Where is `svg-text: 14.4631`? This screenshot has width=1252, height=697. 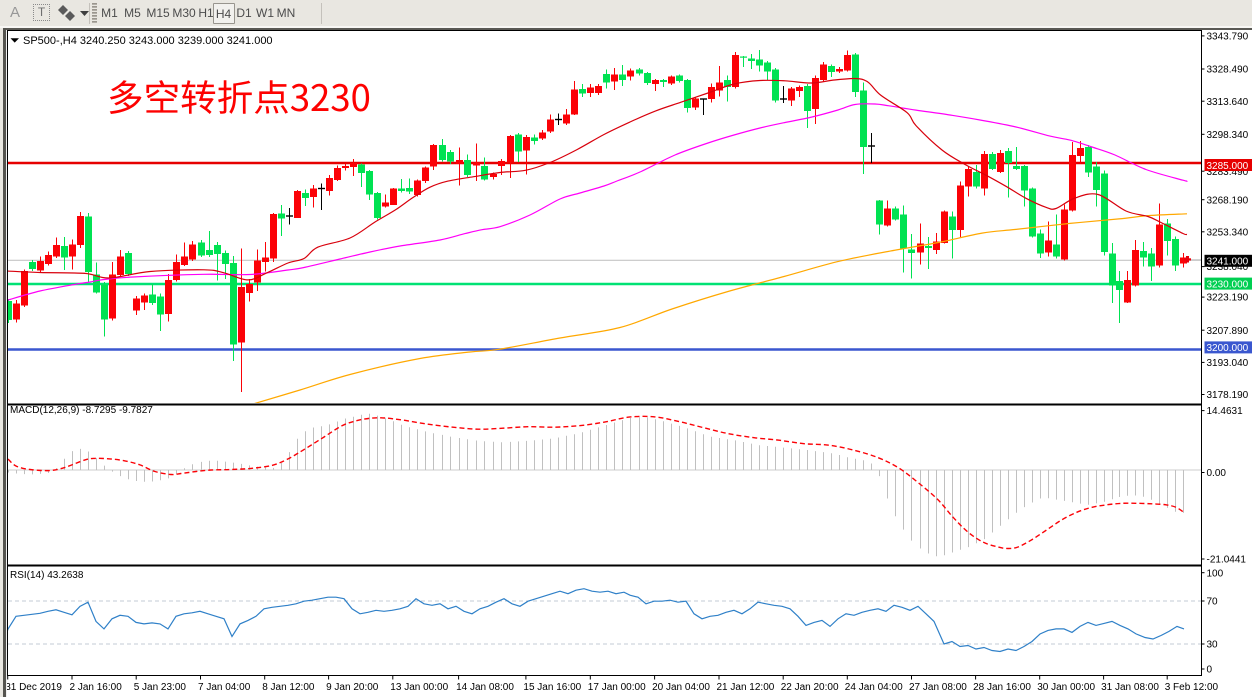 svg-text: 14.4631 is located at coordinates (1225, 411).